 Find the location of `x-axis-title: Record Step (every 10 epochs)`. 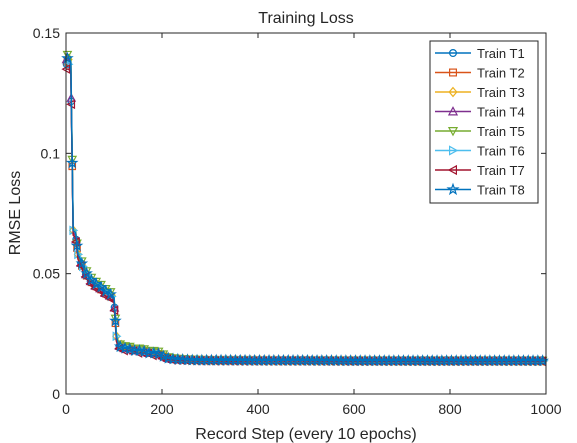

x-axis-title: Record Step (every 10 epochs) is located at coordinates (305, 434).